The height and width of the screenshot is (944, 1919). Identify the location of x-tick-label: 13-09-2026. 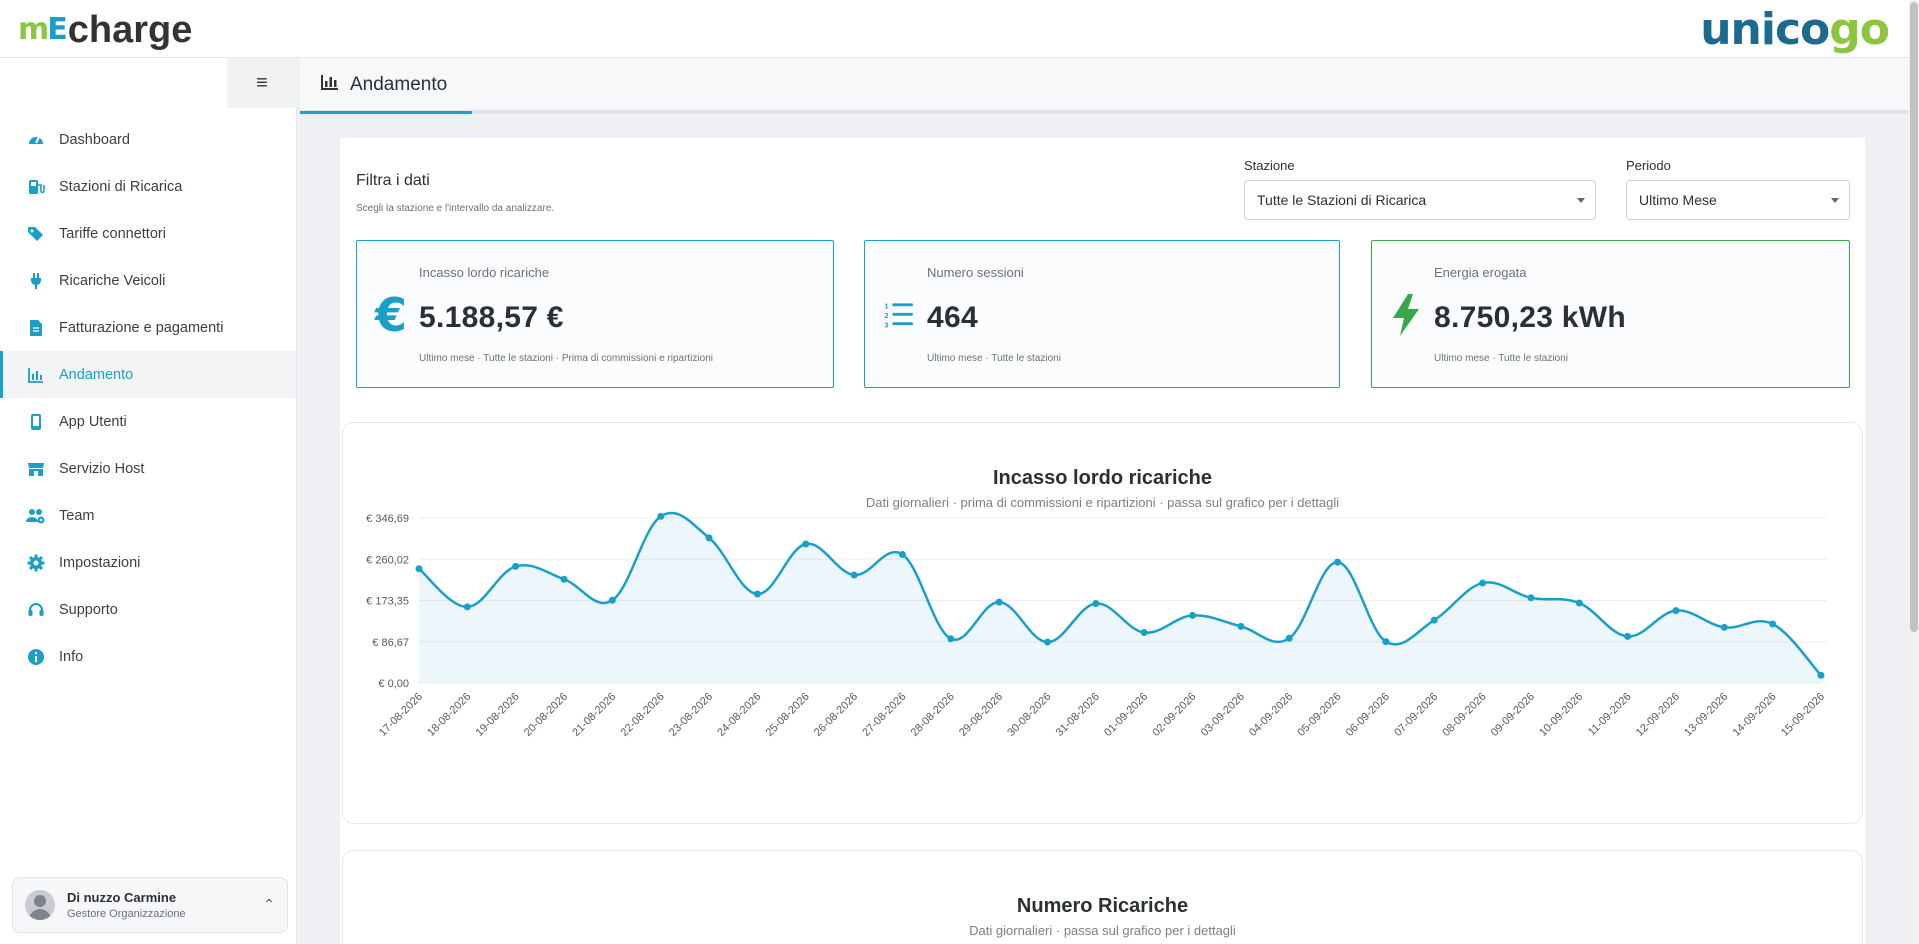
(1706, 715).